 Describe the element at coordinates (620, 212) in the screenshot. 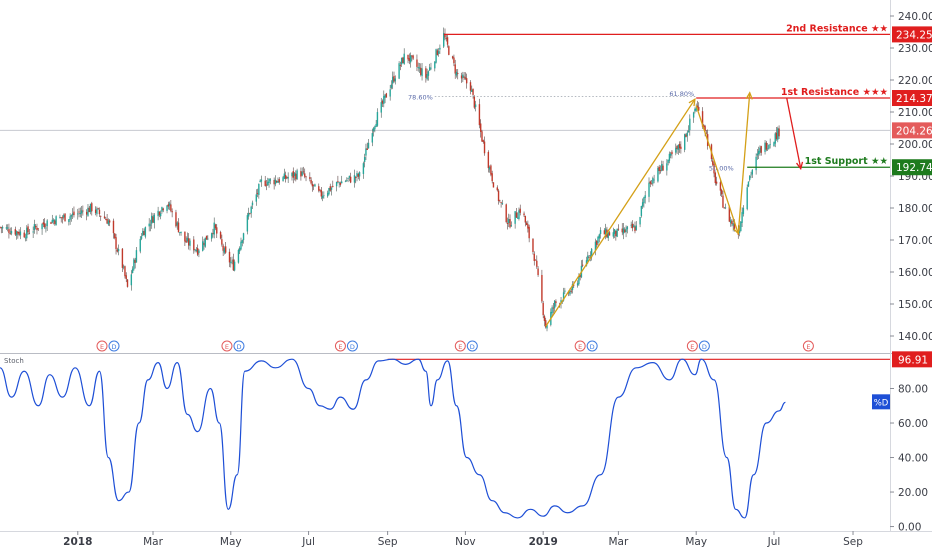

I see `up-leg-arrow-shaft` at that location.